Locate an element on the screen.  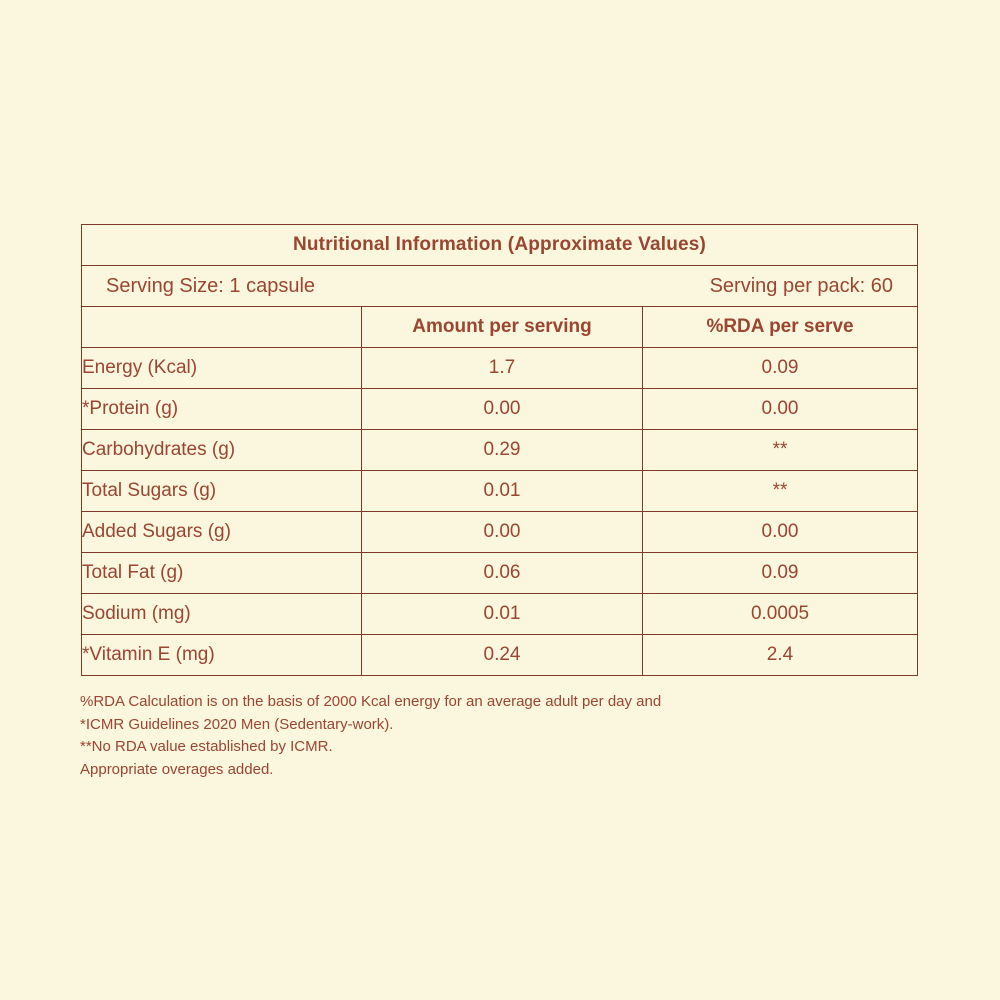
row-label: Added Sugars (g) is located at coordinates (221, 532).